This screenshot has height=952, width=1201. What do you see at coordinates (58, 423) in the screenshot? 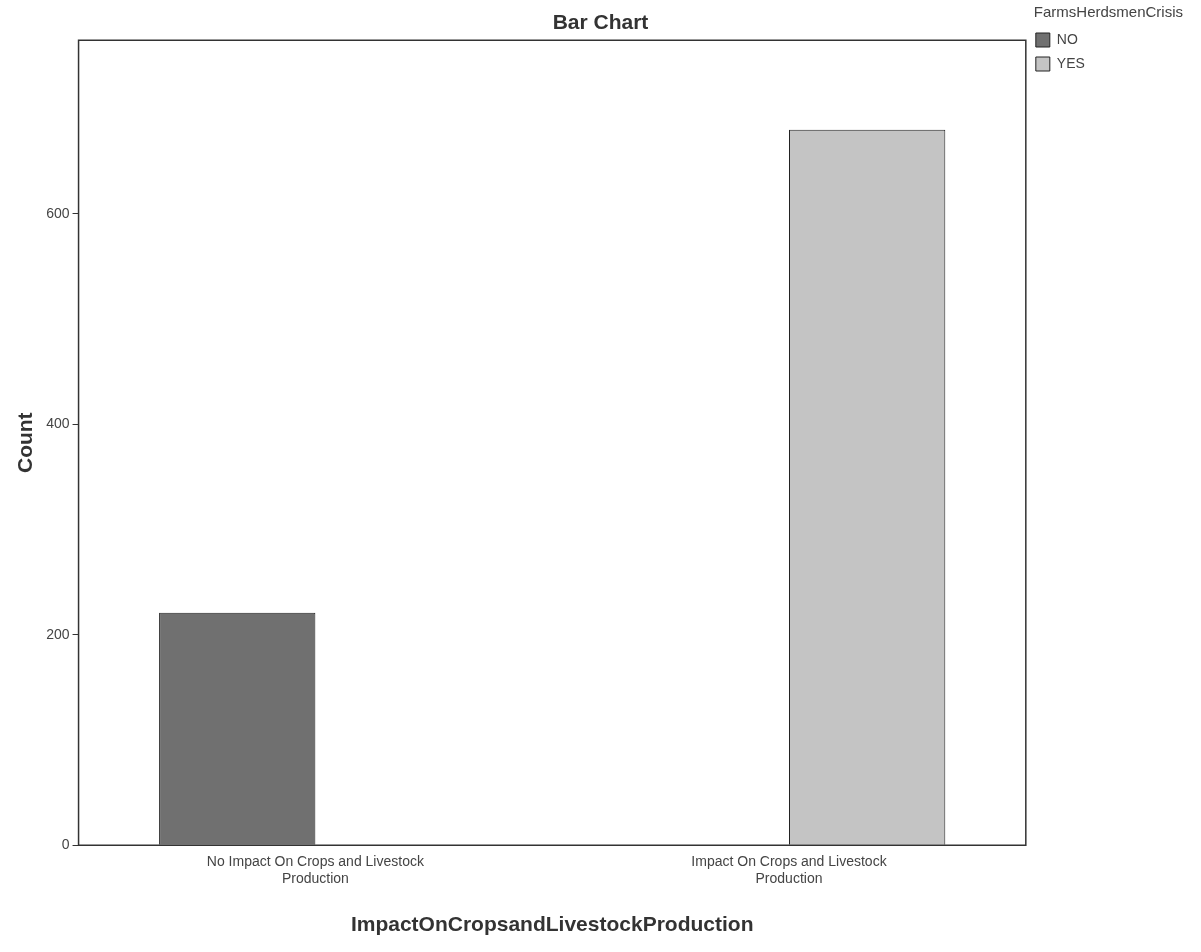
I see `y-tick-label: 400` at bounding box center [58, 423].